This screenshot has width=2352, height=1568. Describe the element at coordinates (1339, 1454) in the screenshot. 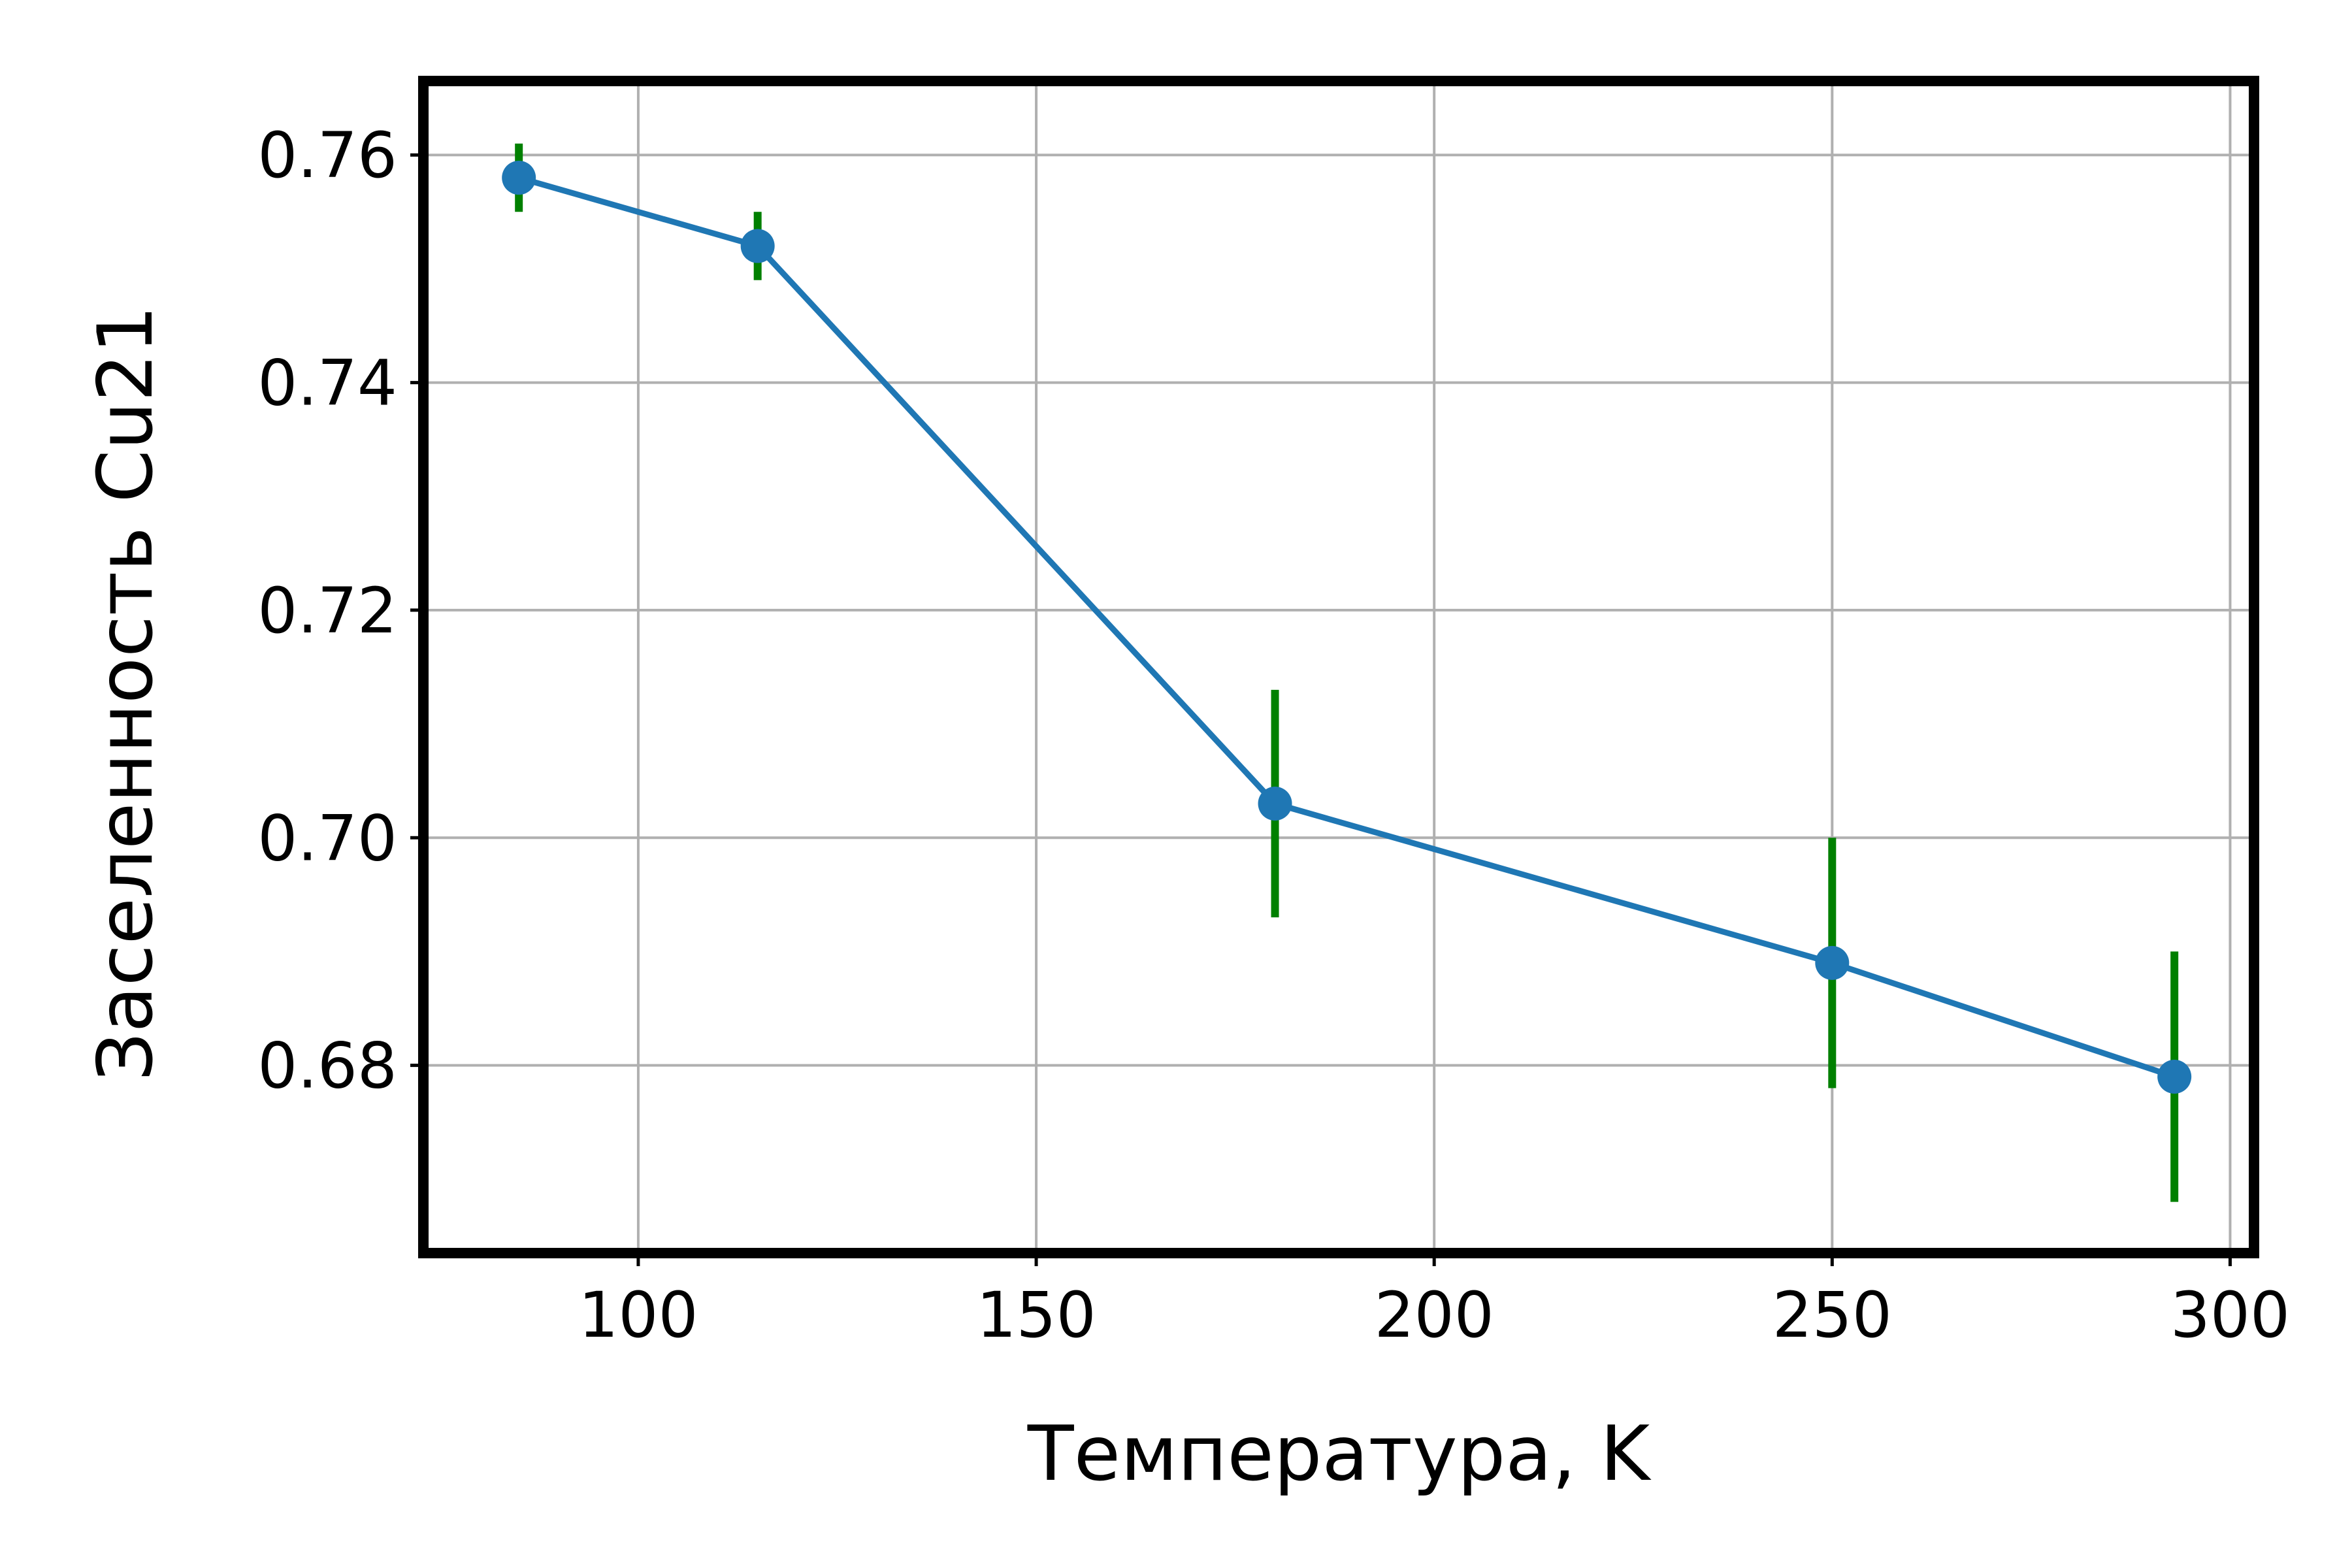

I see `x-axis-label: Температура, K` at that location.